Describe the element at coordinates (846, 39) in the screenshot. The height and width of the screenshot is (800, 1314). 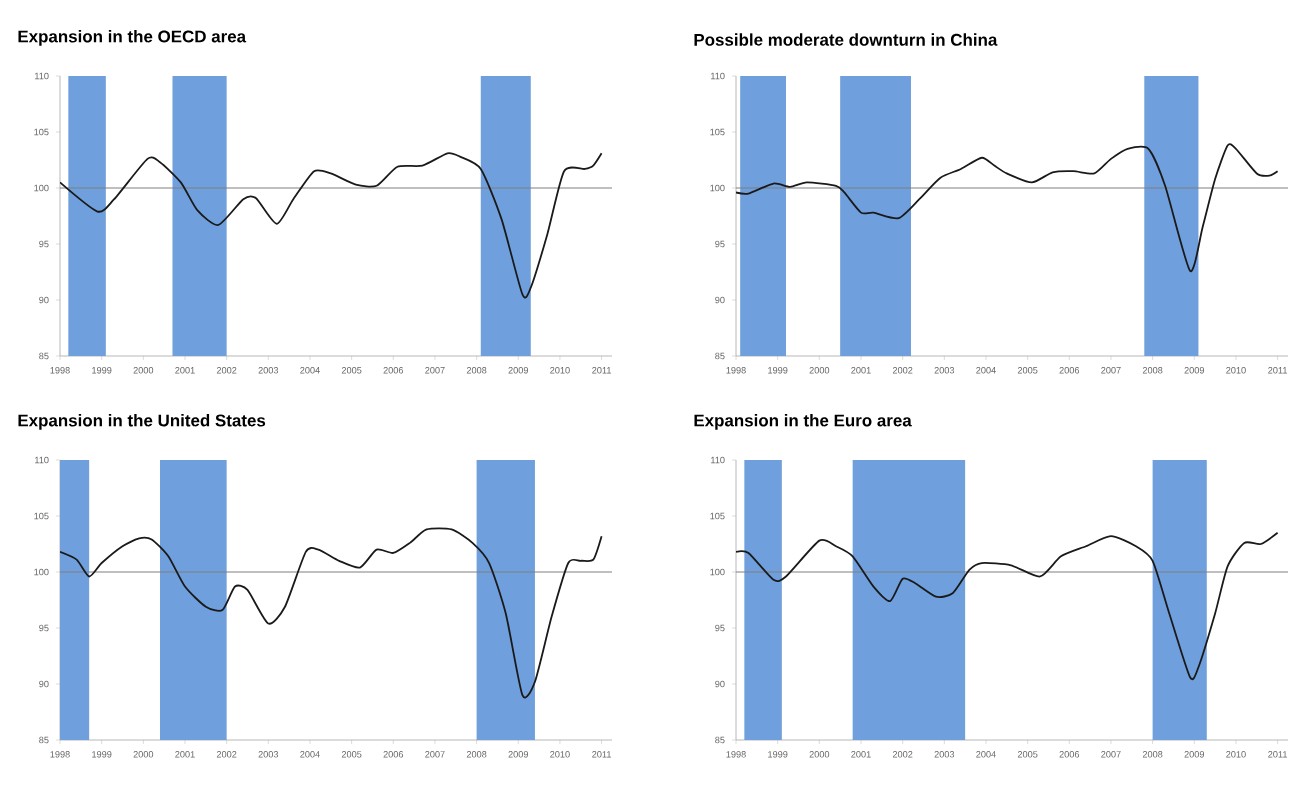
I see `chart-title: Possible moderate downturn in China` at that location.